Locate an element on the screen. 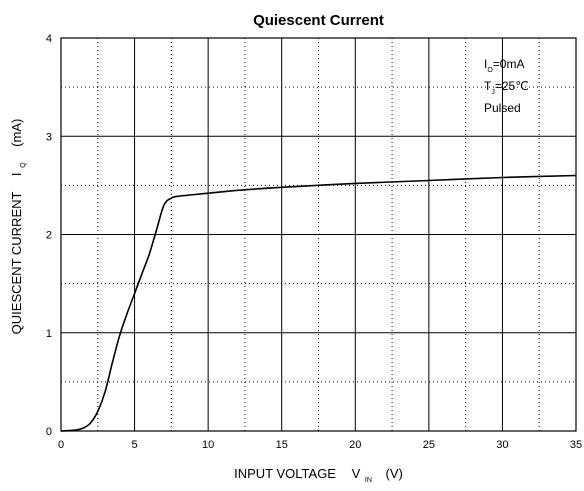  x-tick-label: 35 is located at coordinates (576, 445).